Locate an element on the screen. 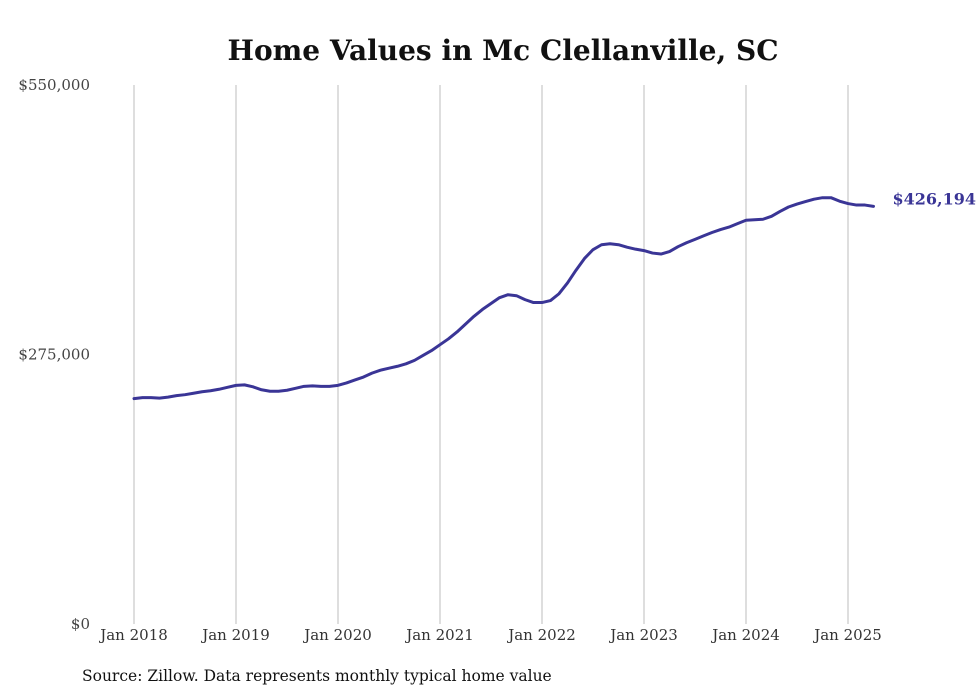  x-tick-label: Jan 2018 is located at coordinates (133, 635).